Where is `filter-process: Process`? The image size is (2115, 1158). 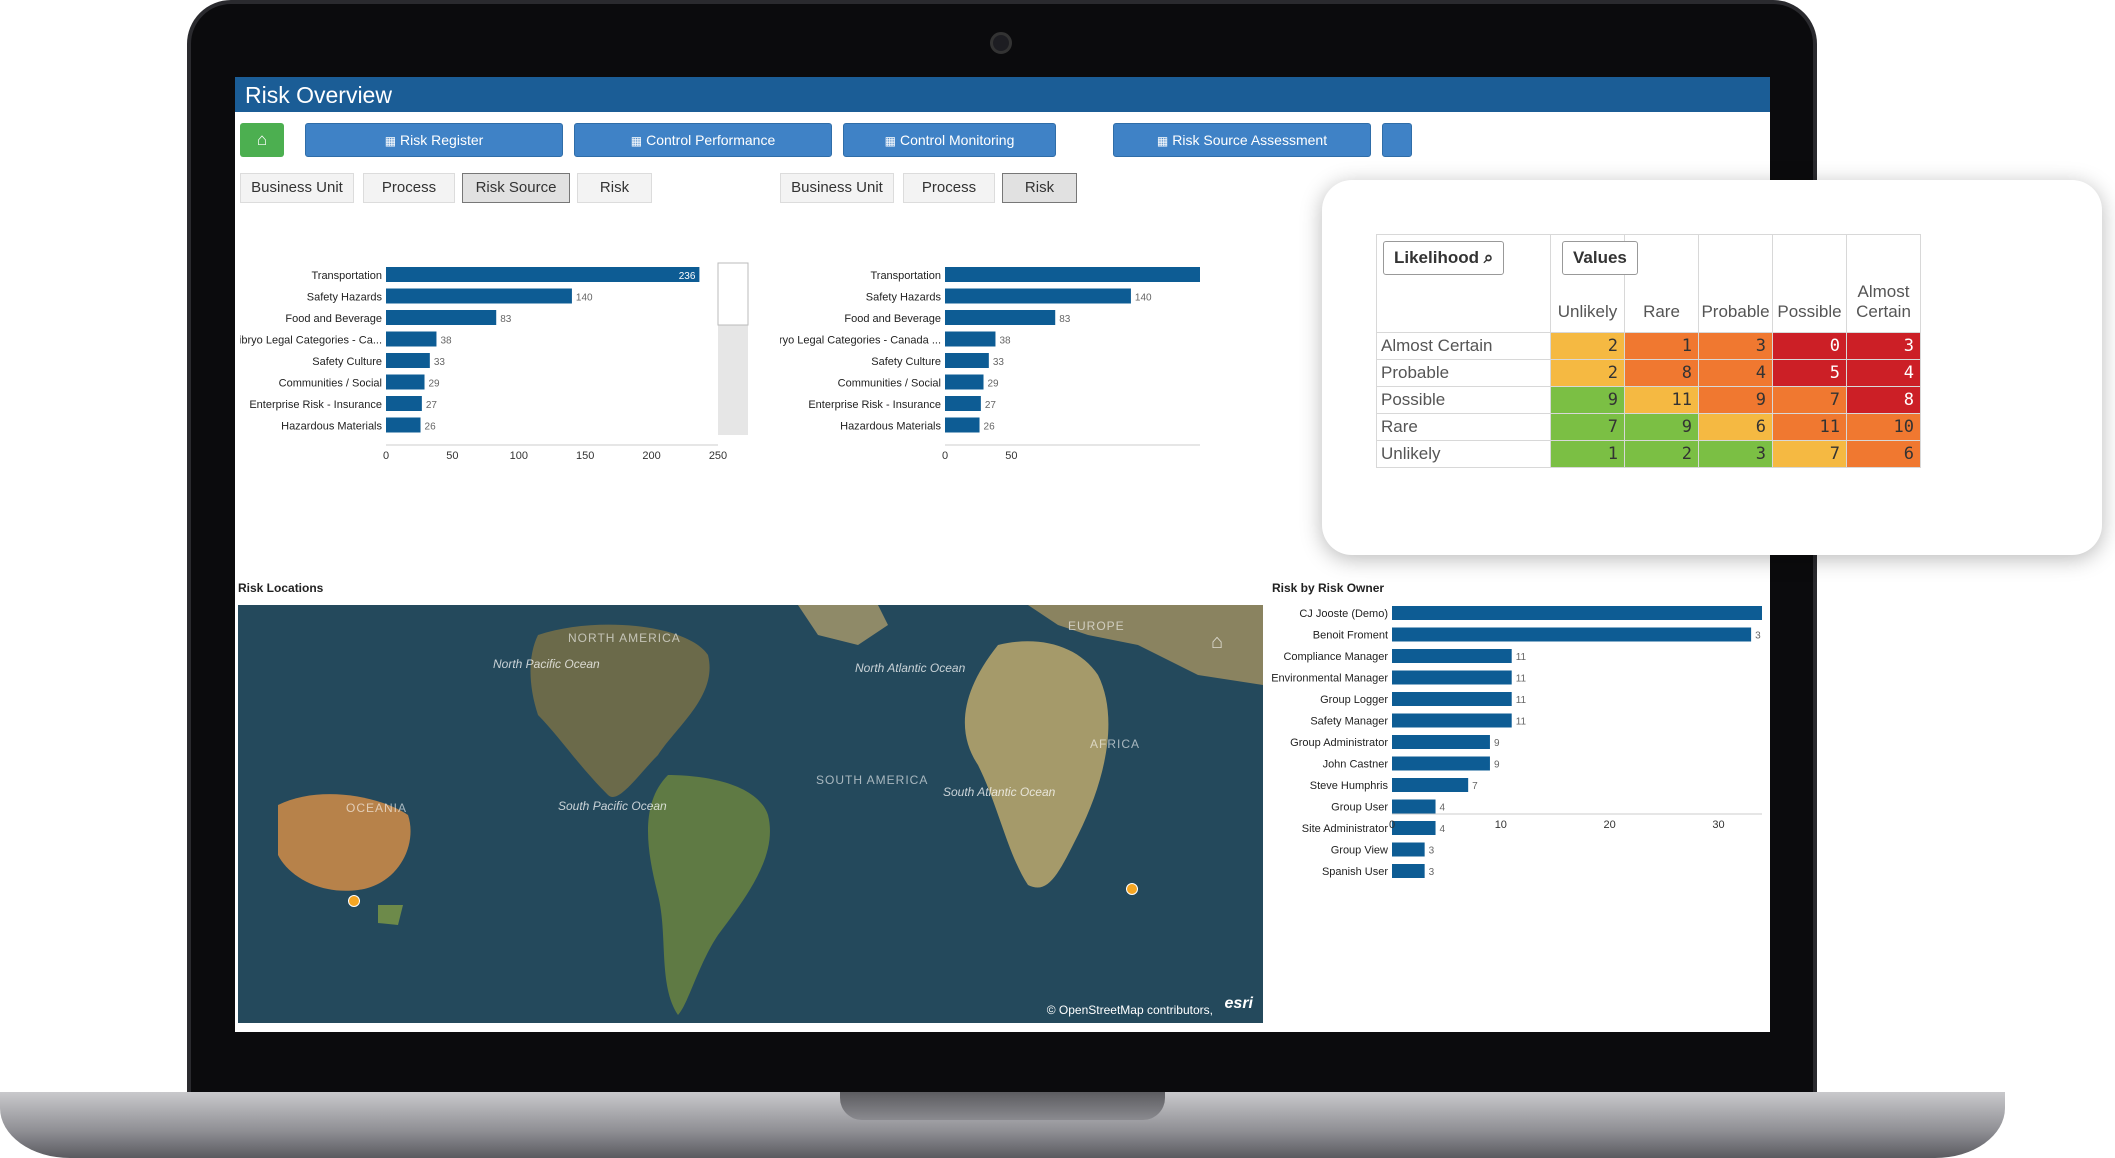 filter-process: Process is located at coordinates (409, 188).